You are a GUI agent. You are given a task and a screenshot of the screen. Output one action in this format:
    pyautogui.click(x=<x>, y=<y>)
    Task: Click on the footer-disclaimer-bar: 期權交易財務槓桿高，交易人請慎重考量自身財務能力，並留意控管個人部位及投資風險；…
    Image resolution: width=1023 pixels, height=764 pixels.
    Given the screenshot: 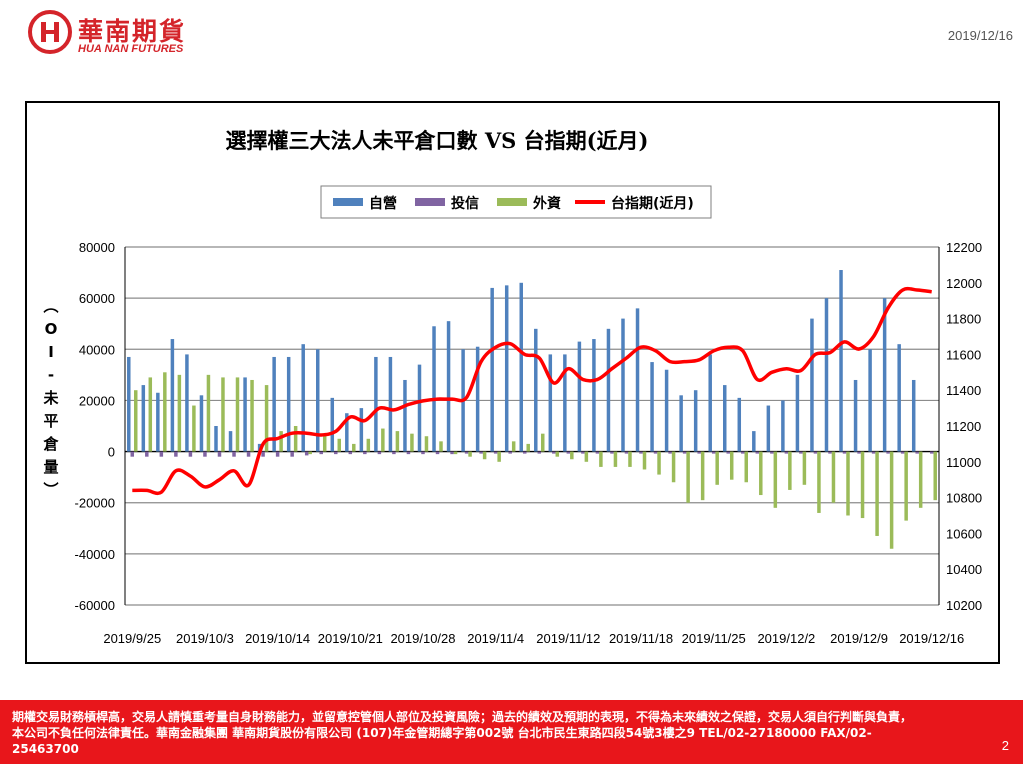 What is the action you would take?
    pyautogui.click(x=511, y=732)
    